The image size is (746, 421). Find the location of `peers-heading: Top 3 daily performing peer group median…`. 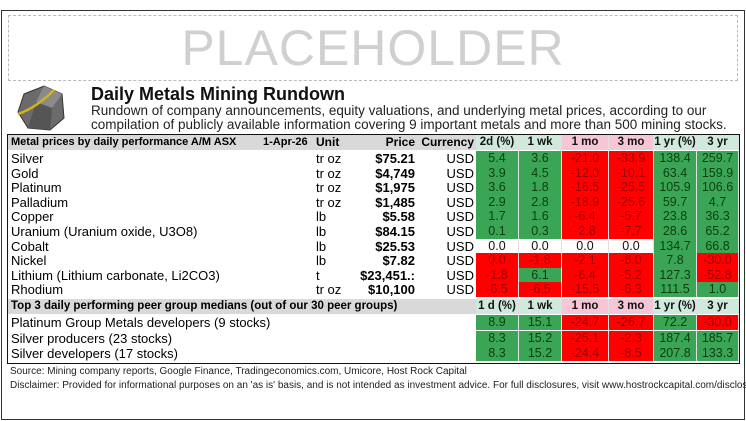

peers-heading: Top 3 daily performing peer group median… is located at coordinates (204, 306).